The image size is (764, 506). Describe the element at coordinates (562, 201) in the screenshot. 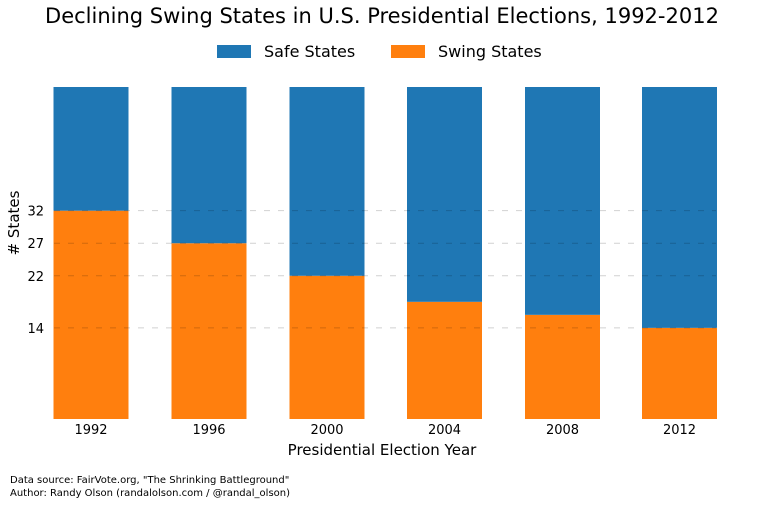

I see `bar-safe-states-2008` at that location.